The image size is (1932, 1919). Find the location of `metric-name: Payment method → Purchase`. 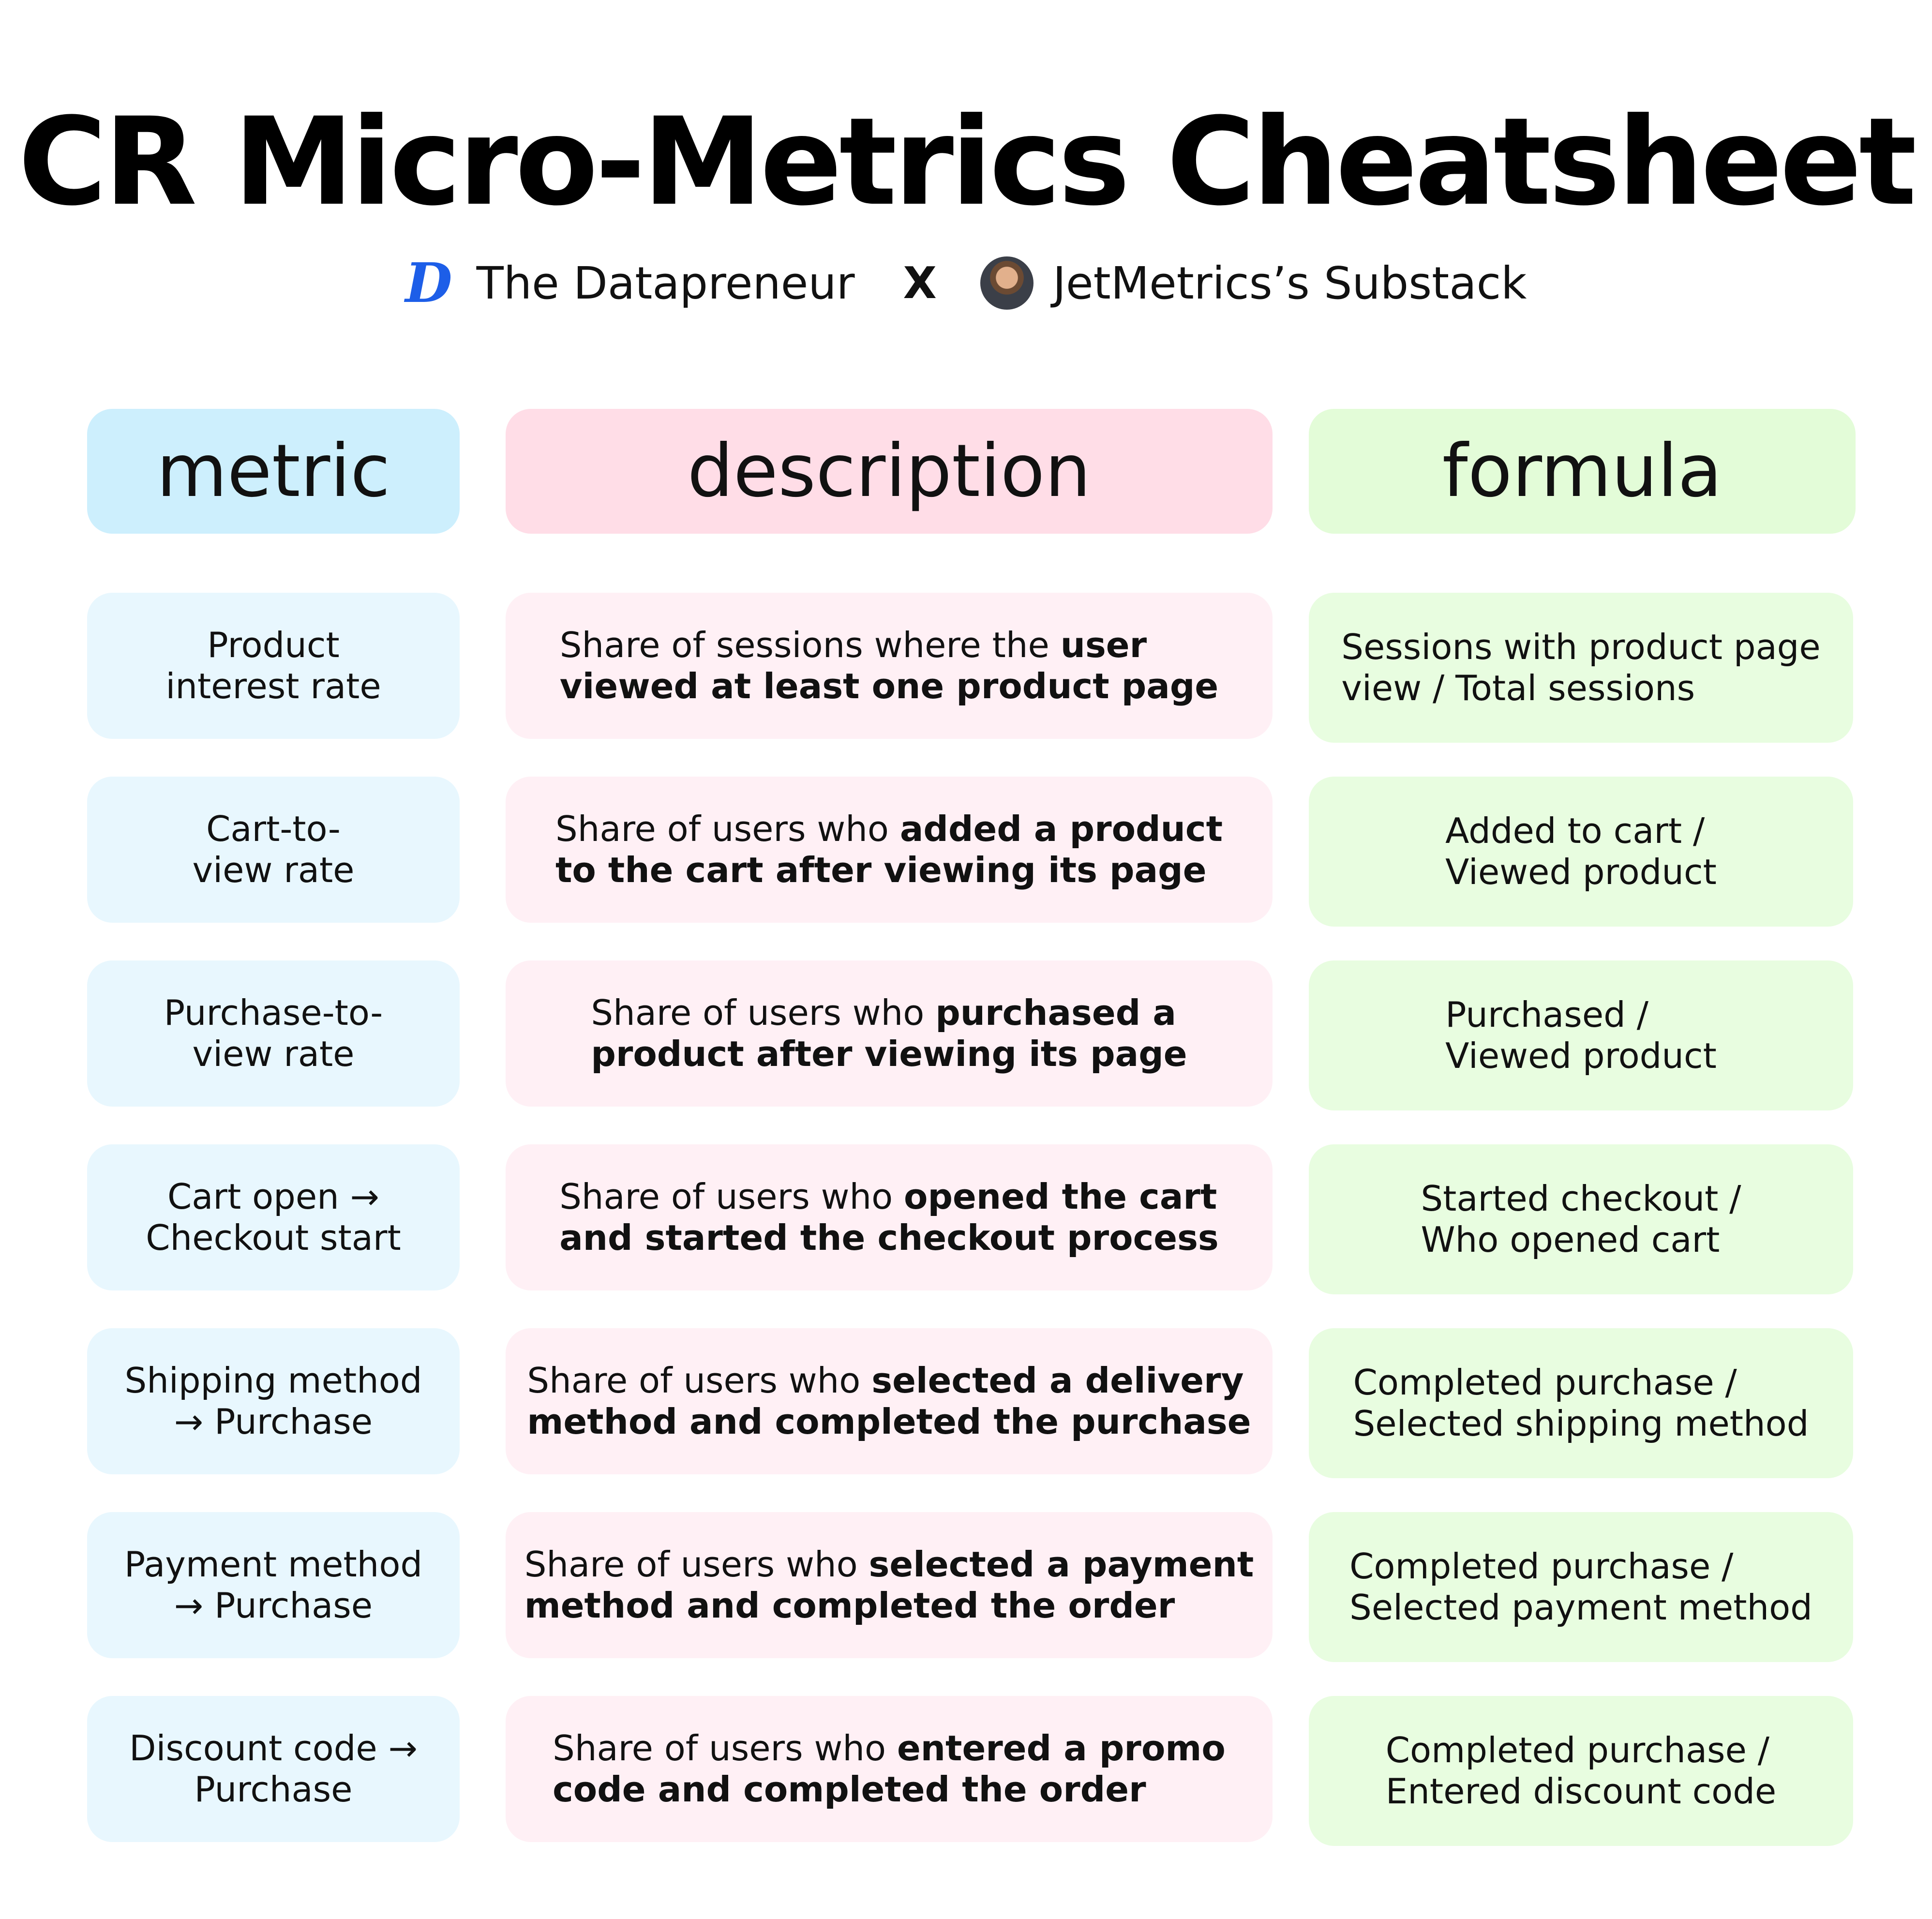

metric-name: Payment method → Purchase is located at coordinates (273, 1585).